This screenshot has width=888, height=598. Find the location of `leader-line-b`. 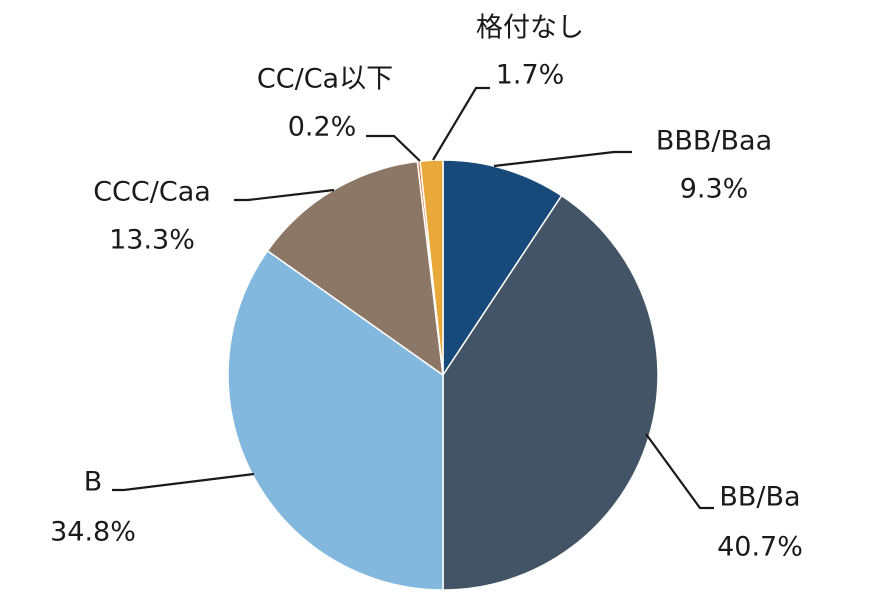

leader-line-b is located at coordinates (183, 482).